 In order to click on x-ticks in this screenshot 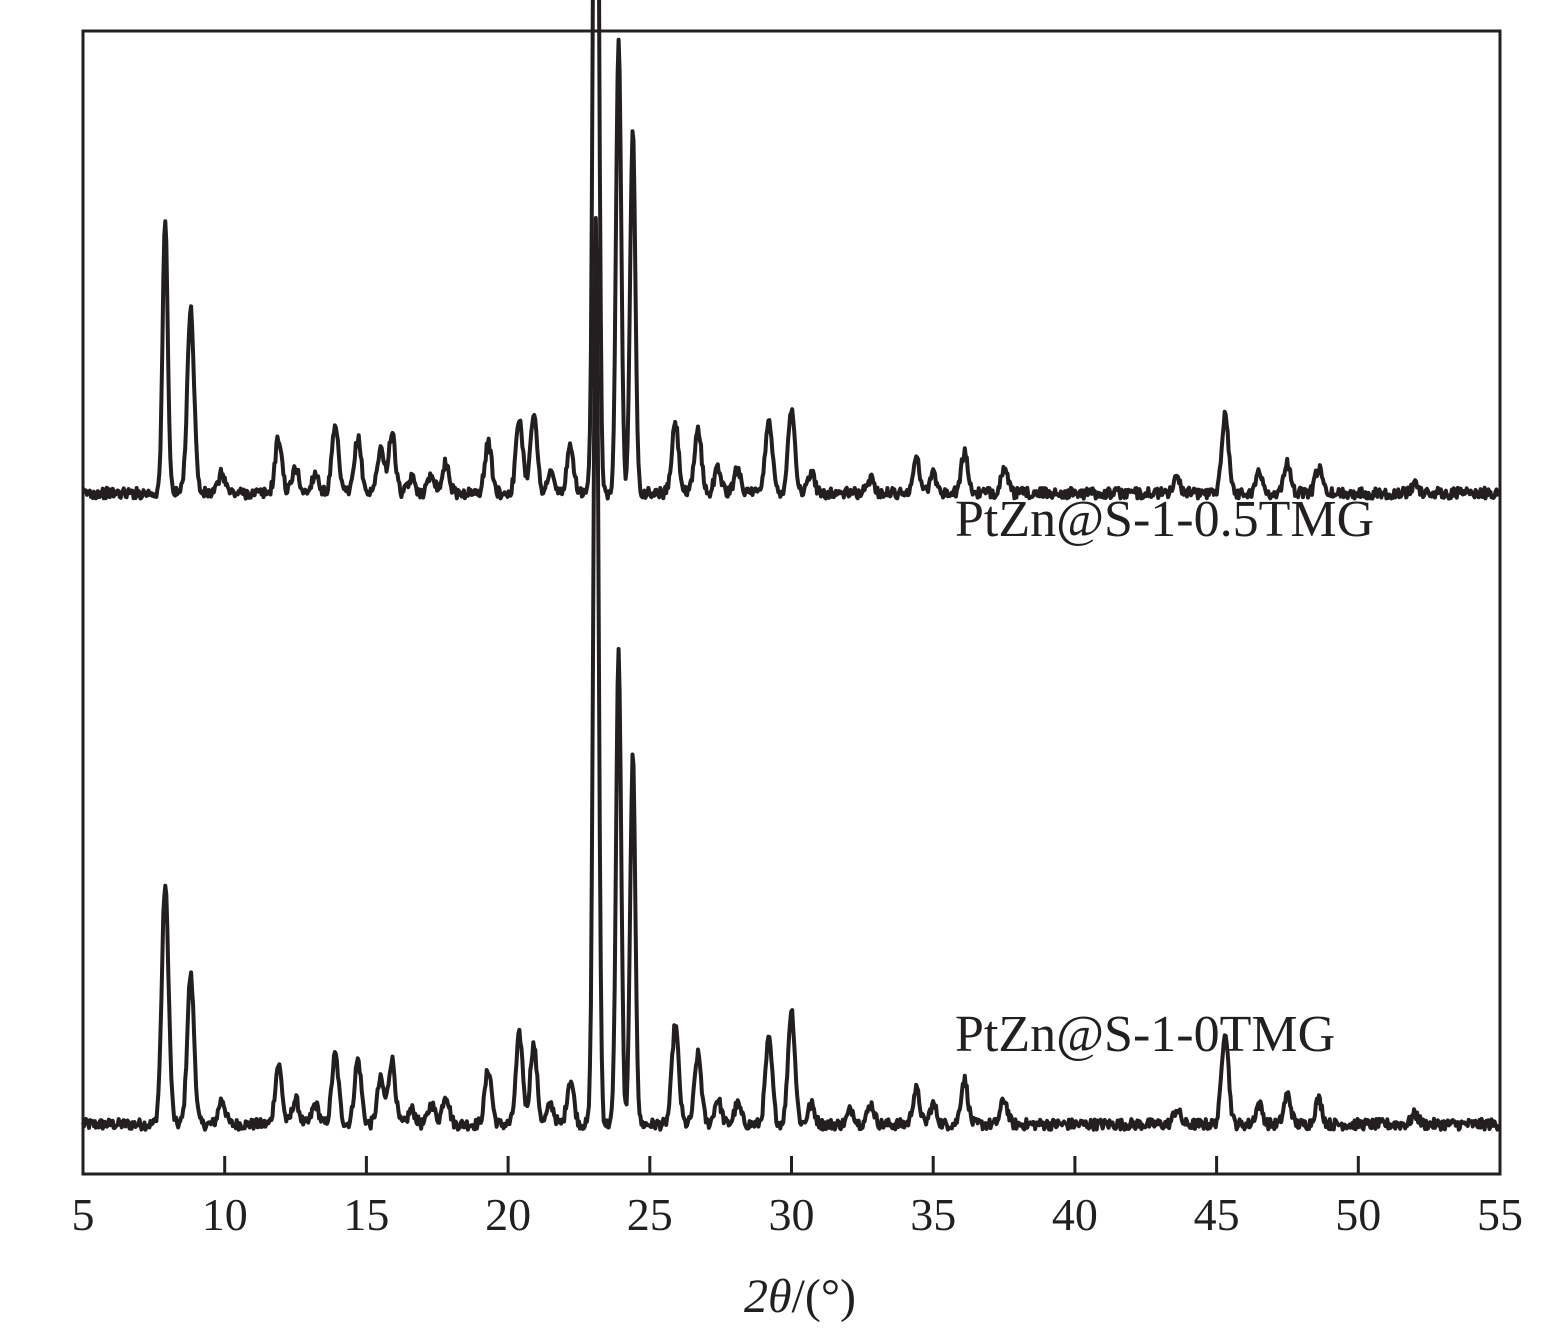, I will do `click(791, 1165)`.